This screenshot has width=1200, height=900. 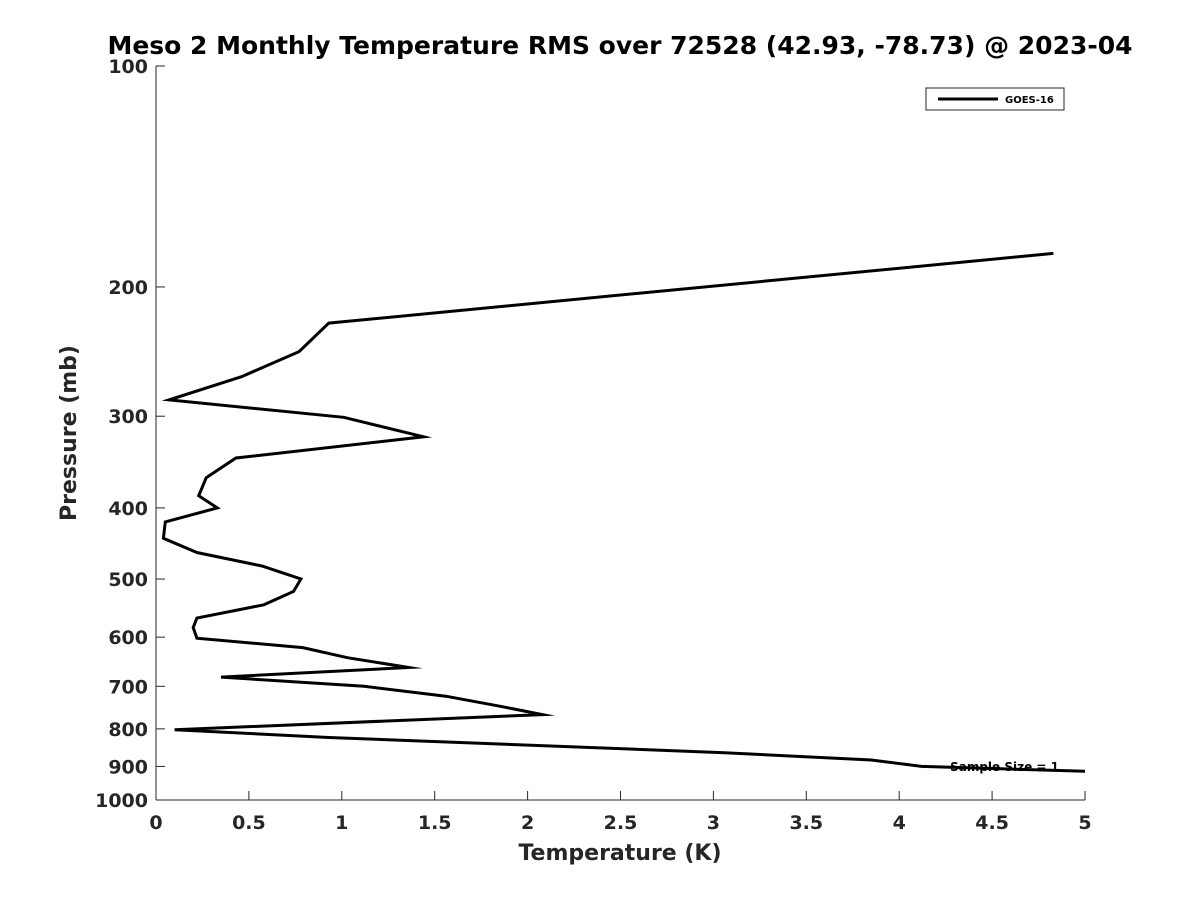 I want to click on x-tick-label: 2.5, so click(x=621, y=823).